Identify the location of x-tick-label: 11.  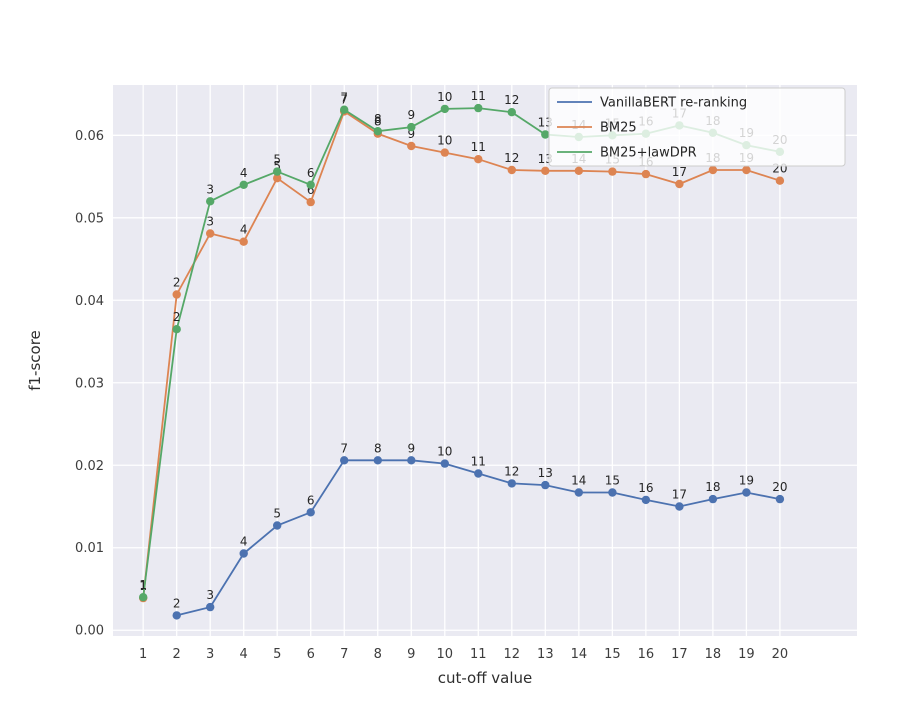
(478, 654).